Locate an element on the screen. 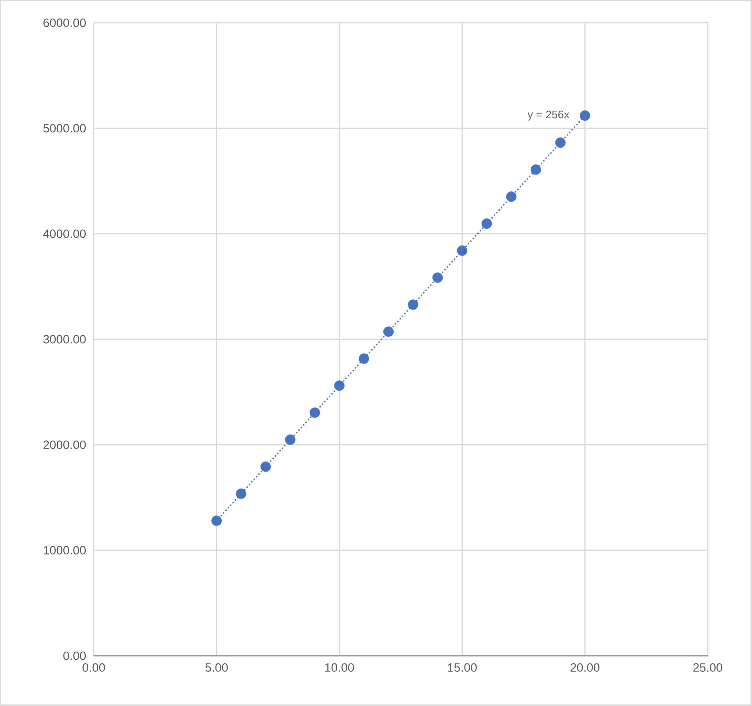 This screenshot has height=706, width=752. x-tick-label: 5.00 is located at coordinates (217, 668).